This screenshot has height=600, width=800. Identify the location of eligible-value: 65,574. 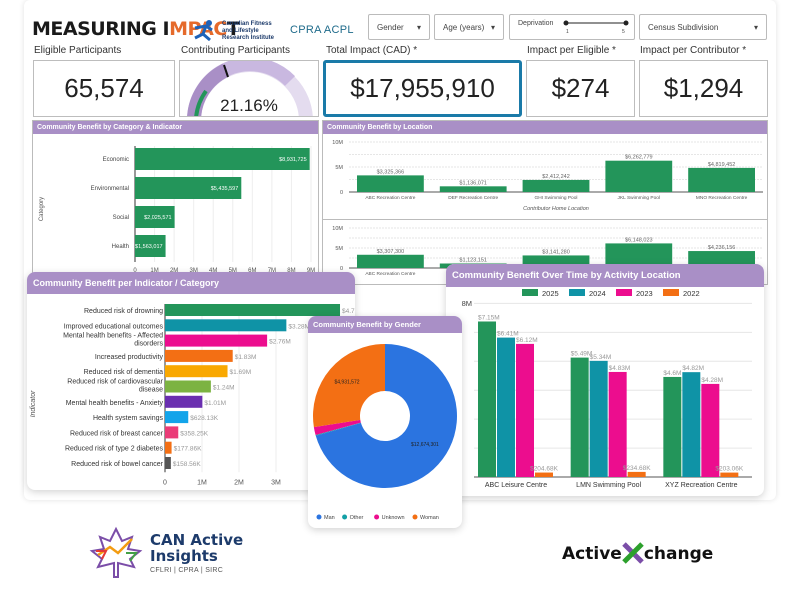
(104, 88).